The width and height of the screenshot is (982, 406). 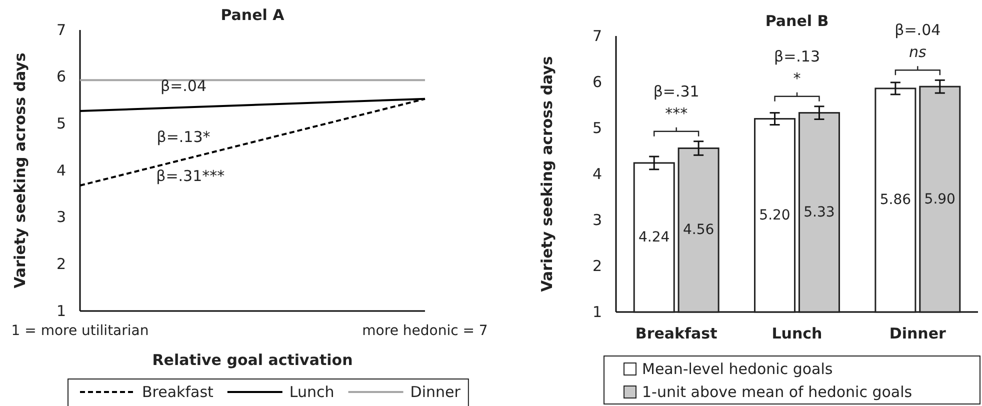 I want to click on x-tick-label: more hedonic = 7, so click(x=425, y=330).